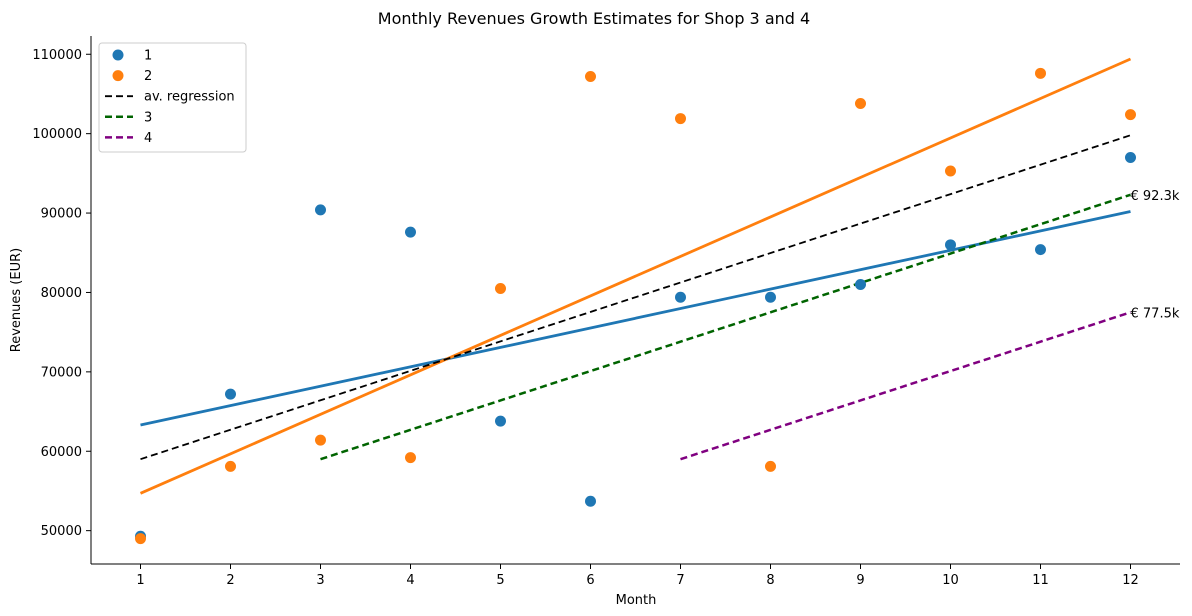 This screenshot has height=616, width=1192. What do you see at coordinates (57, 55) in the screenshot?
I see `y-tick-label: 110000` at bounding box center [57, 55].